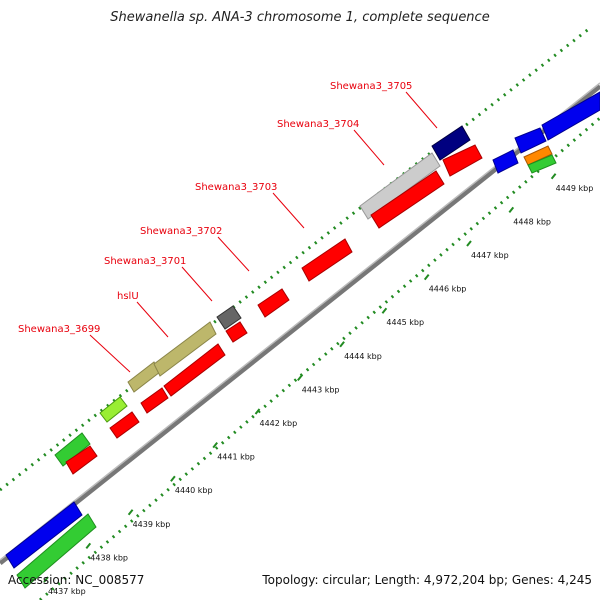 The width and height of the screenshot is (600, 600). I want to click on feature-lime-forward, so click(113, 409).